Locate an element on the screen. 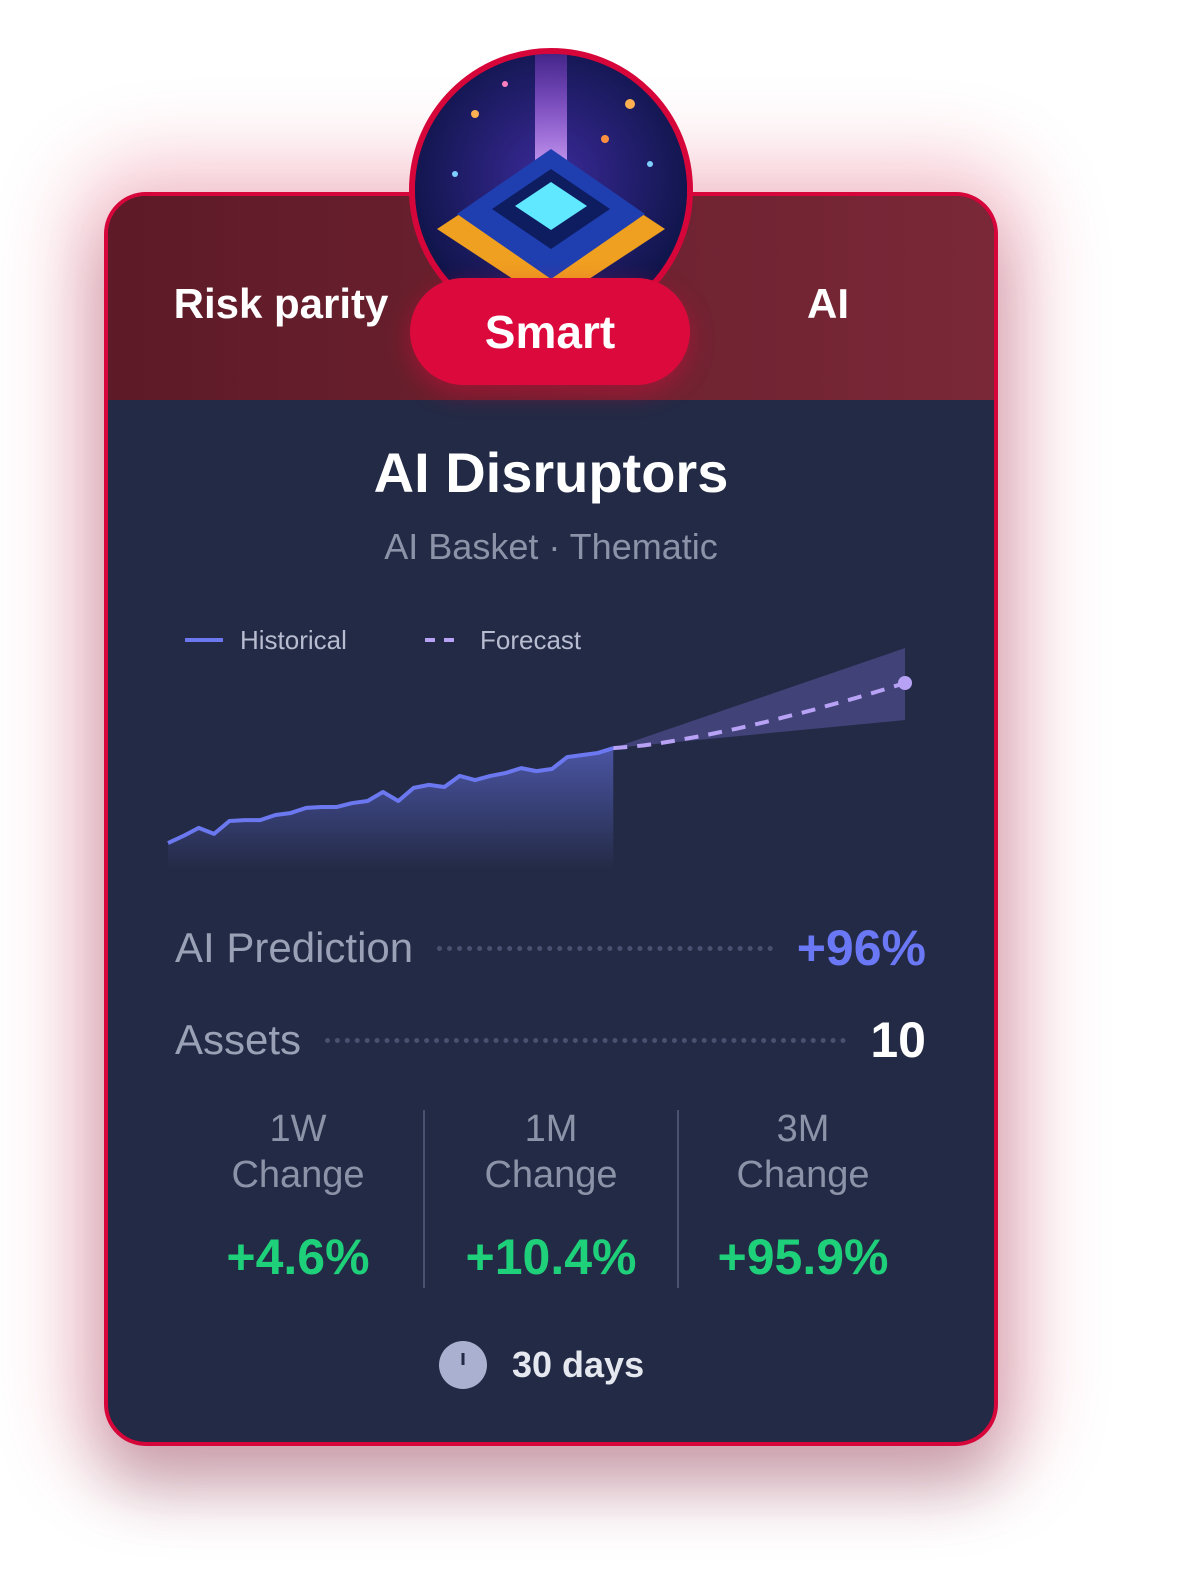 The image size is (1200, 1572). end-point is located at coordinates (905, 683).